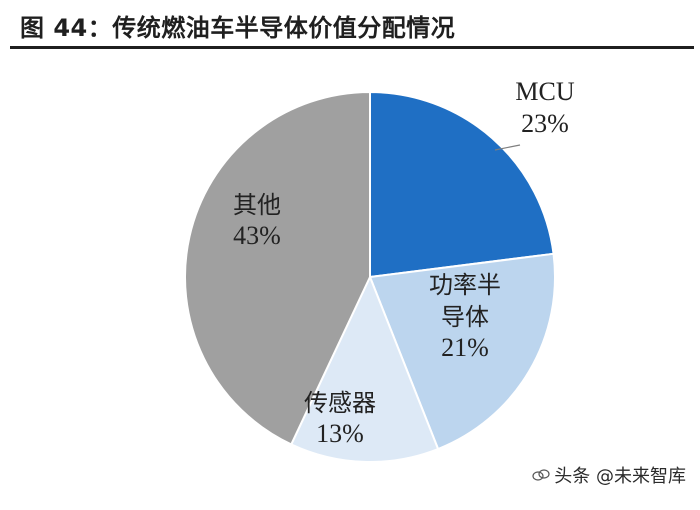 The image size is (700, 510). What do you see at coordinates (238, 28) in the screenshot?
I see `figure-title: 图 44：传统燃油车半导体价值分配情况` at bounding box center [238, 28].